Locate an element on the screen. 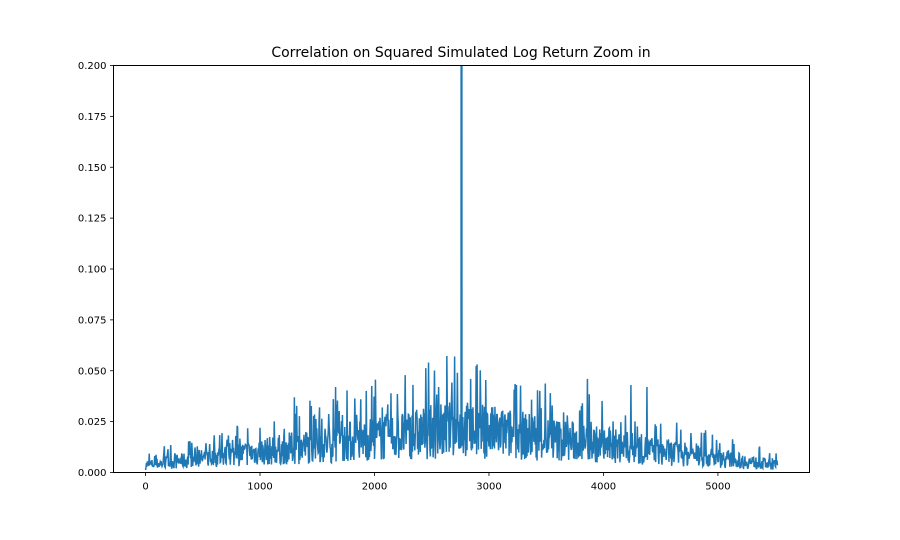 This screenshot has height=540, width=900. y-tick-label: 0.125 is located at coordinates (92, 219).